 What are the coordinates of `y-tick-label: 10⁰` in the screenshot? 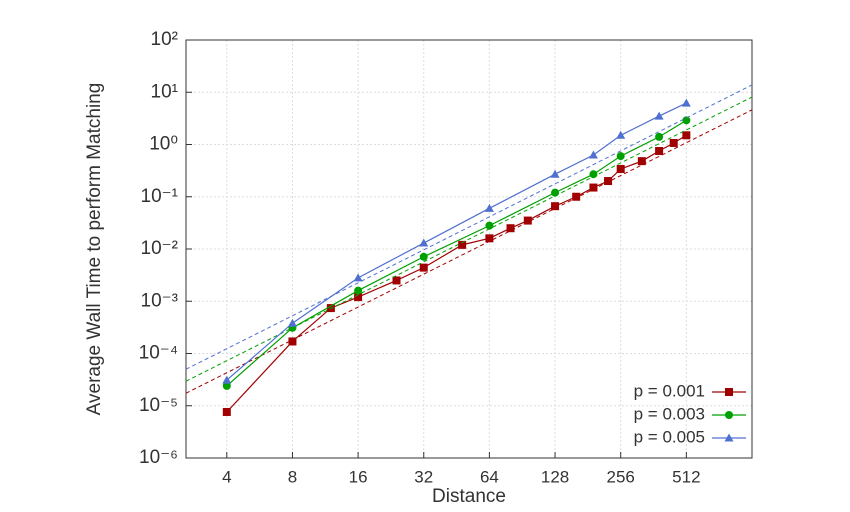 It's located at (163, 144).